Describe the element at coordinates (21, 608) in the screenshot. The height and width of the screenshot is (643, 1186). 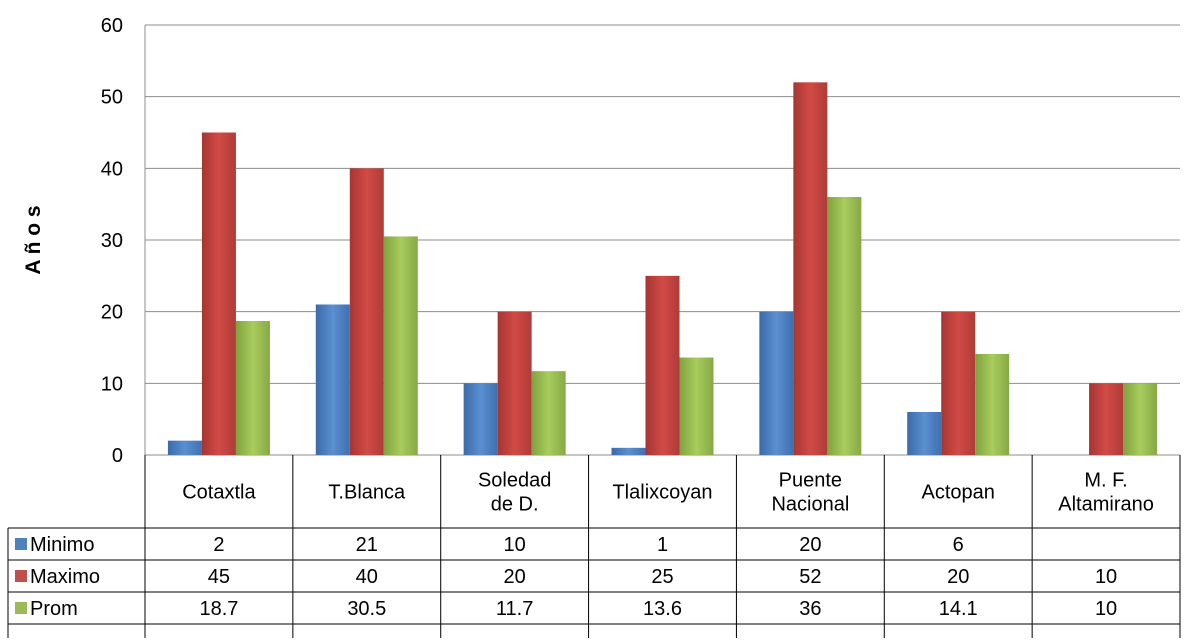
I see `legend-key-prom` at that location.